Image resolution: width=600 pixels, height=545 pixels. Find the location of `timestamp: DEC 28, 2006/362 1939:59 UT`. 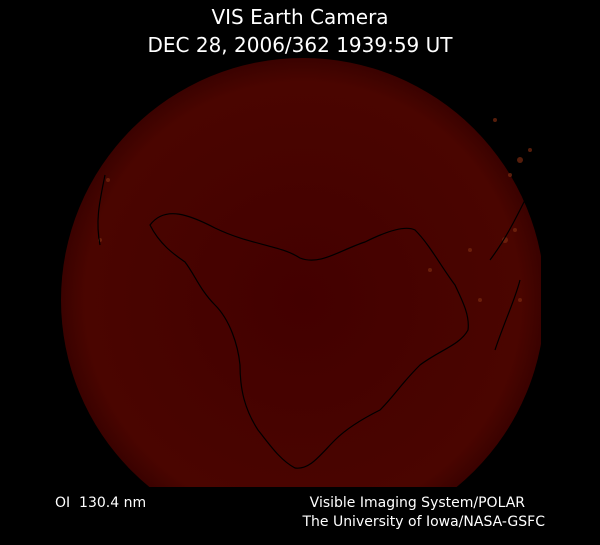

timestamp: DEC 28, 2006/362 1939:59 UT is located at coordinates (301, 45).